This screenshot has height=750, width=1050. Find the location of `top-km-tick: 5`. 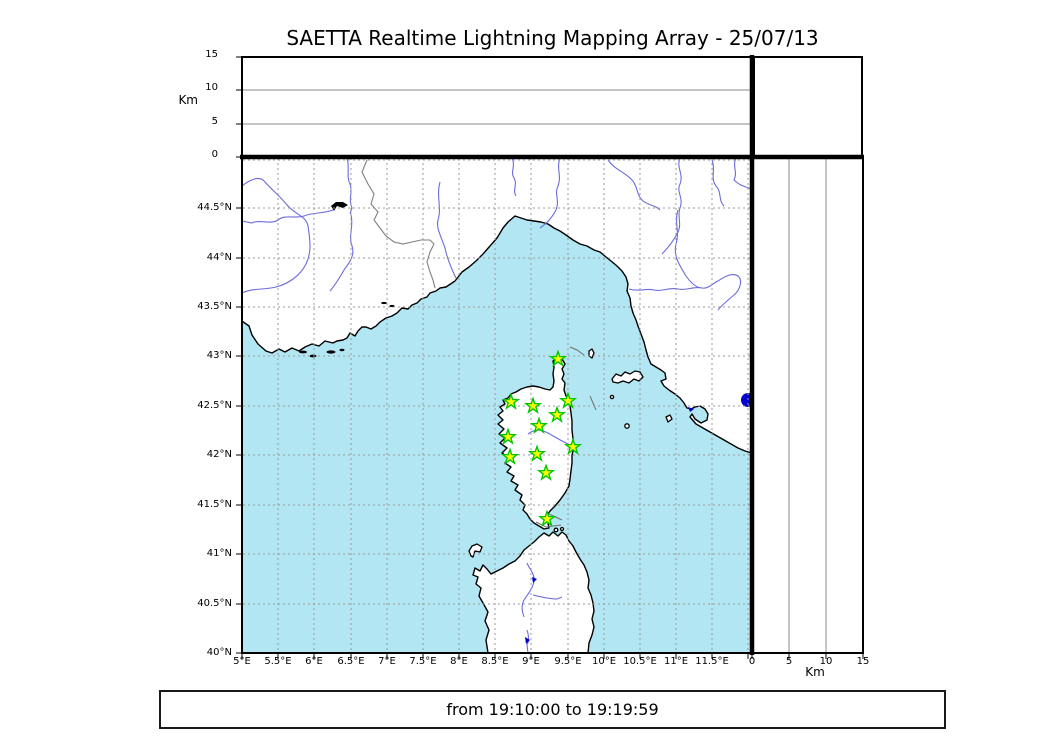

top-km-tick: 5 is located at coordinates (214, 121).